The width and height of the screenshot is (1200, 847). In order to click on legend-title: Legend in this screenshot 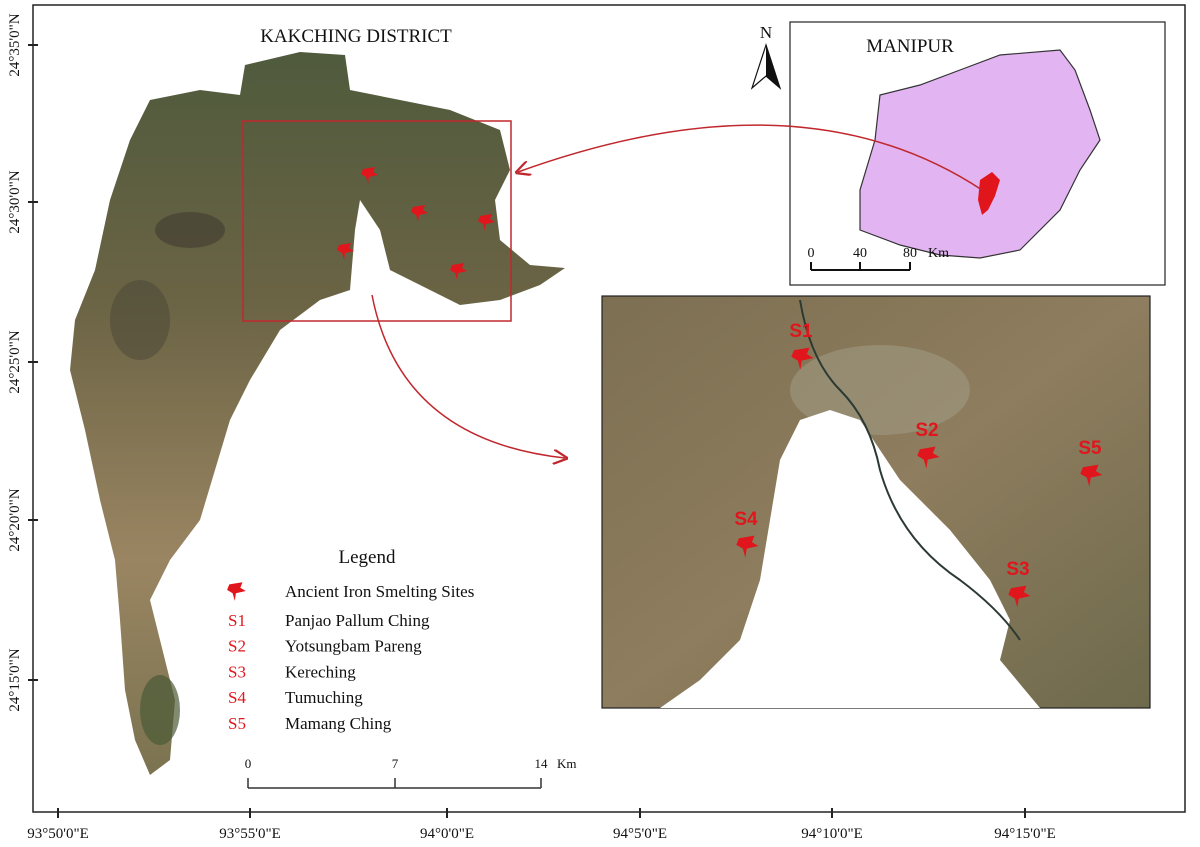, I will do `click(367, 557)`.